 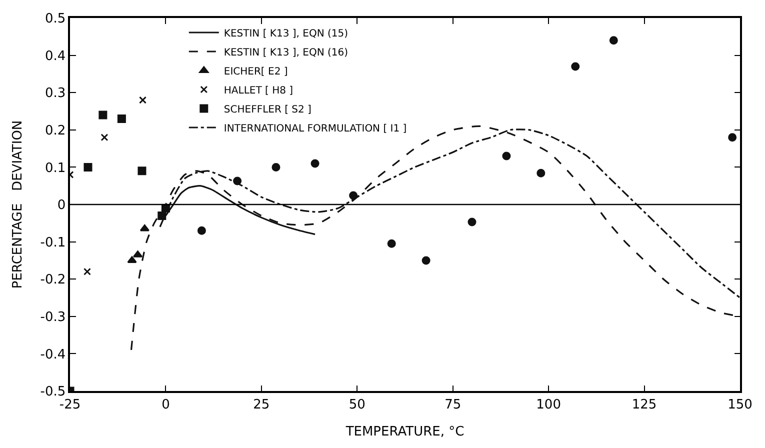 What do you see at coordinates (268, 110) in the screenshot?
I see `legend-label: SCHEFFLER [ S2 ]` at bounding box center [268, 110].